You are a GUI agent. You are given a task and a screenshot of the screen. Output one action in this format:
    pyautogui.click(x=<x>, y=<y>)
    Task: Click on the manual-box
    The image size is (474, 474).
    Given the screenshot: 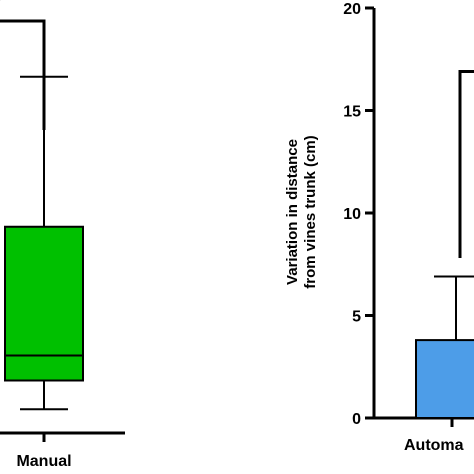 What is the action you would take?
    pyautogui.click(x=44, y=243)
    